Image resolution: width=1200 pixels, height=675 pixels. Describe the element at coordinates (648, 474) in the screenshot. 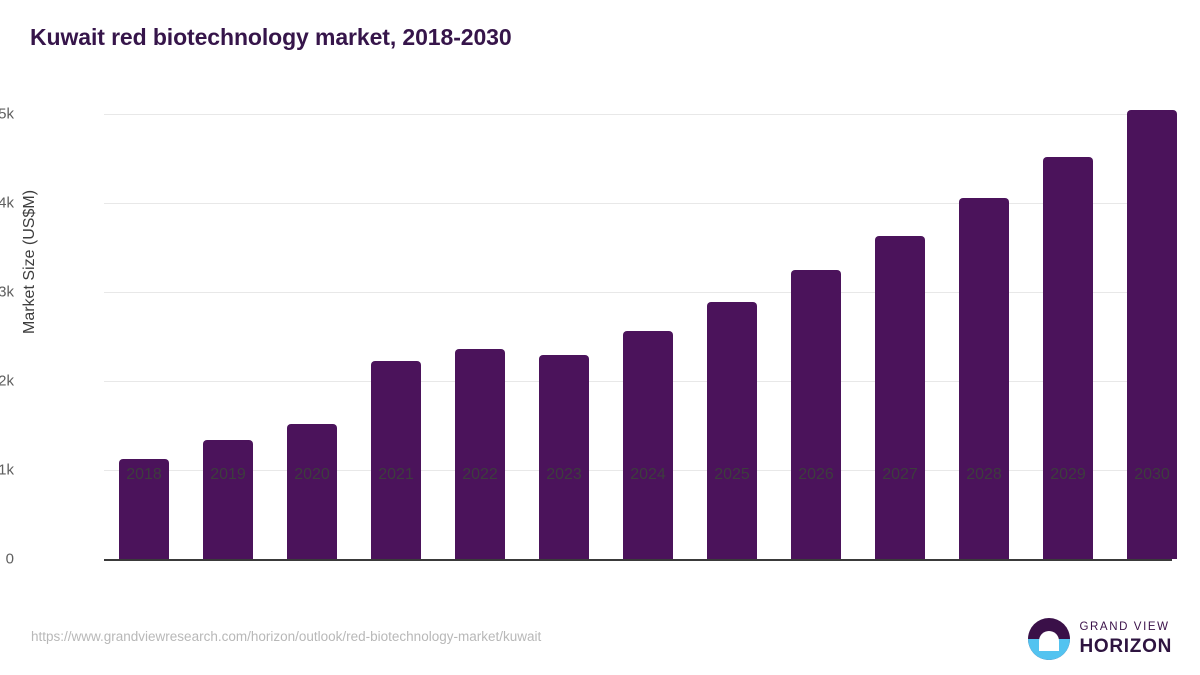

I see `x-axis-tick-label: 2024` at that location.